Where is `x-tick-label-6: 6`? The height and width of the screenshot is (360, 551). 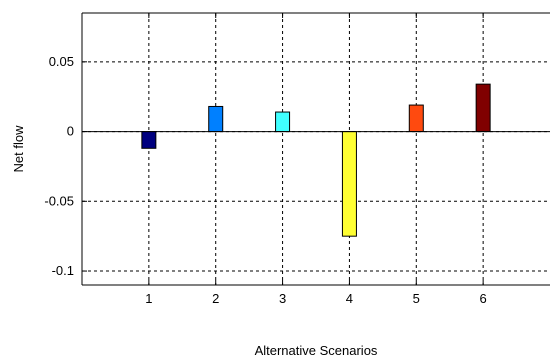 x-tick-label-6: 6 is located at coordinates (483, 298).